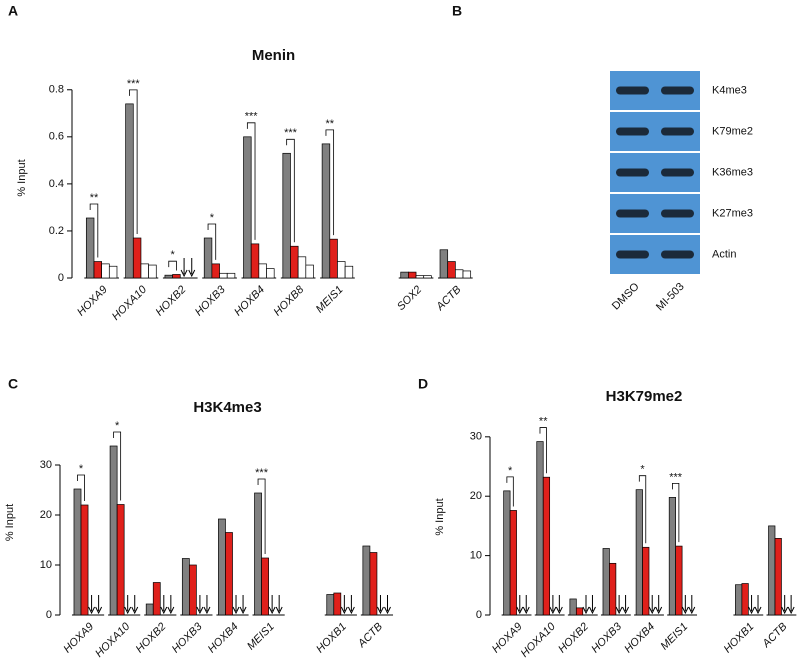 This screenshot has width=800, height=668. Describe the element at coordinates (457, 11) in the screenshot. I see `panel-label: B` at that location.